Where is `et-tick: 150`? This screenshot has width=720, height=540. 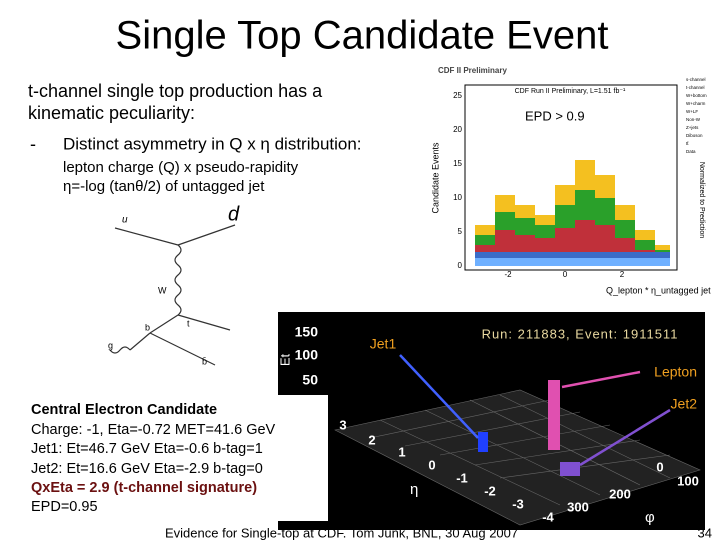 et-tick: 150 is located at coordinates (307, 332).